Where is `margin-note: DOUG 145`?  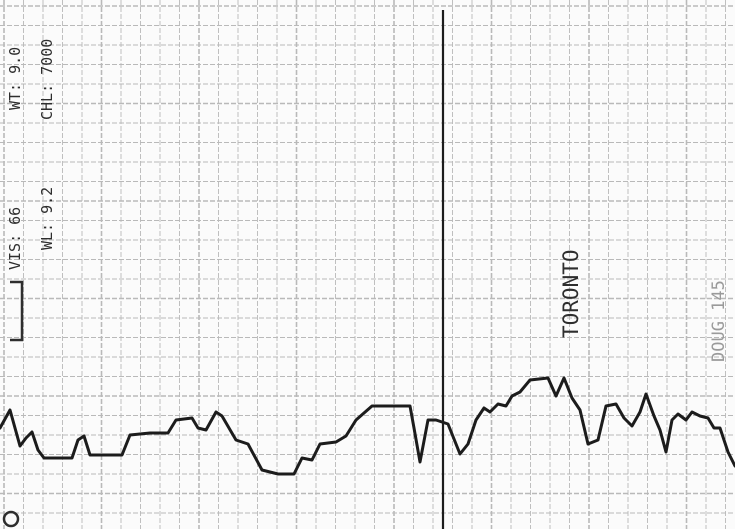
margin-note: DOUG 145 is located at coordinates (719, 321).